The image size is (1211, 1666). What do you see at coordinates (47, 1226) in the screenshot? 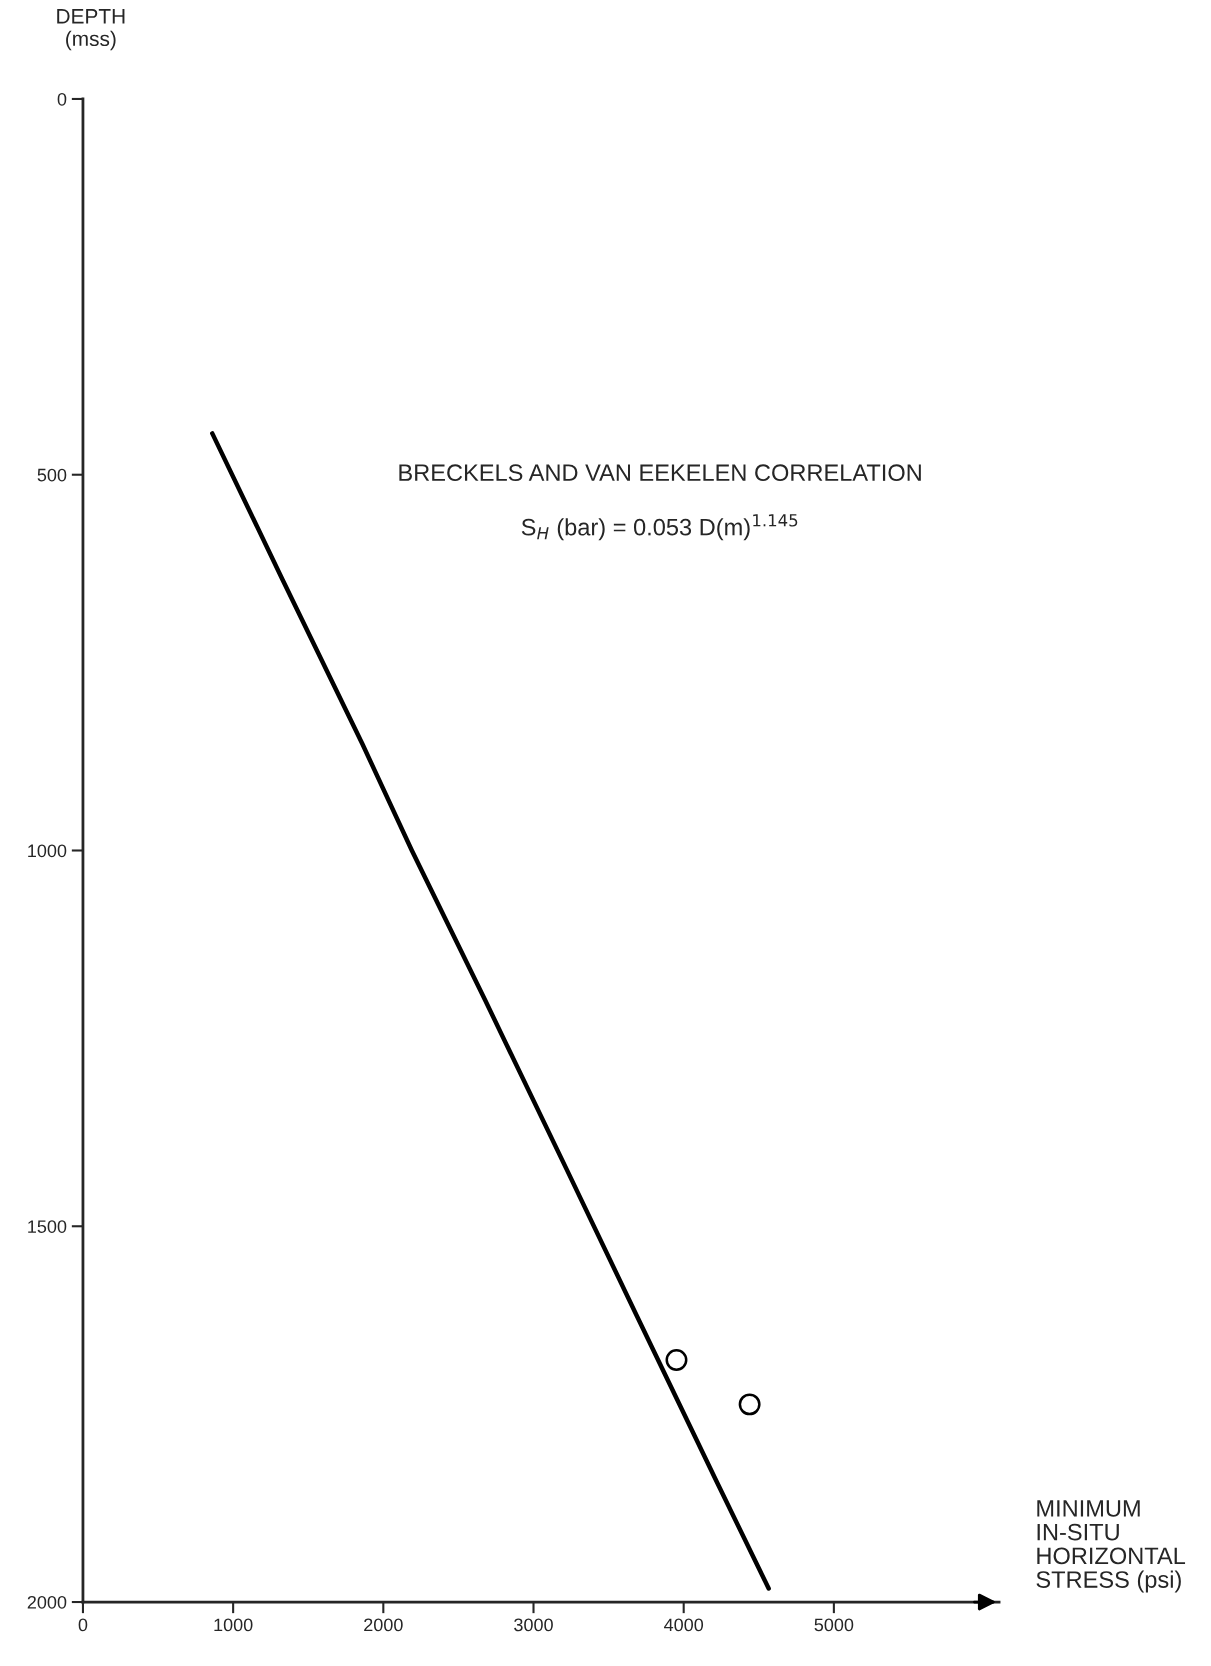
I see `y-tick-label: 1500` at bounding box center [47, 1226].